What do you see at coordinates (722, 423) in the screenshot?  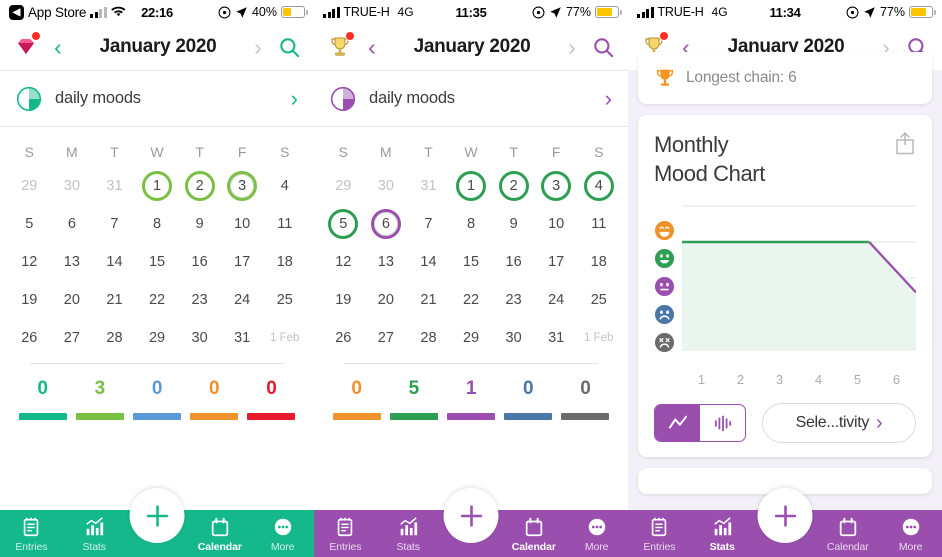 I see `segment-bar-chart` at bounding box center [722, 423].